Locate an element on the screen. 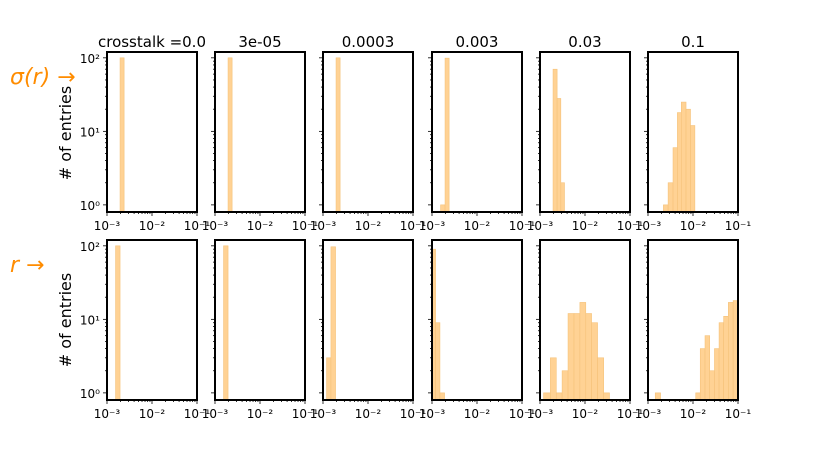 This screenshot has height=450, width=830. row-label-sigma: σ(r) → is located at coordinates (43, 77).